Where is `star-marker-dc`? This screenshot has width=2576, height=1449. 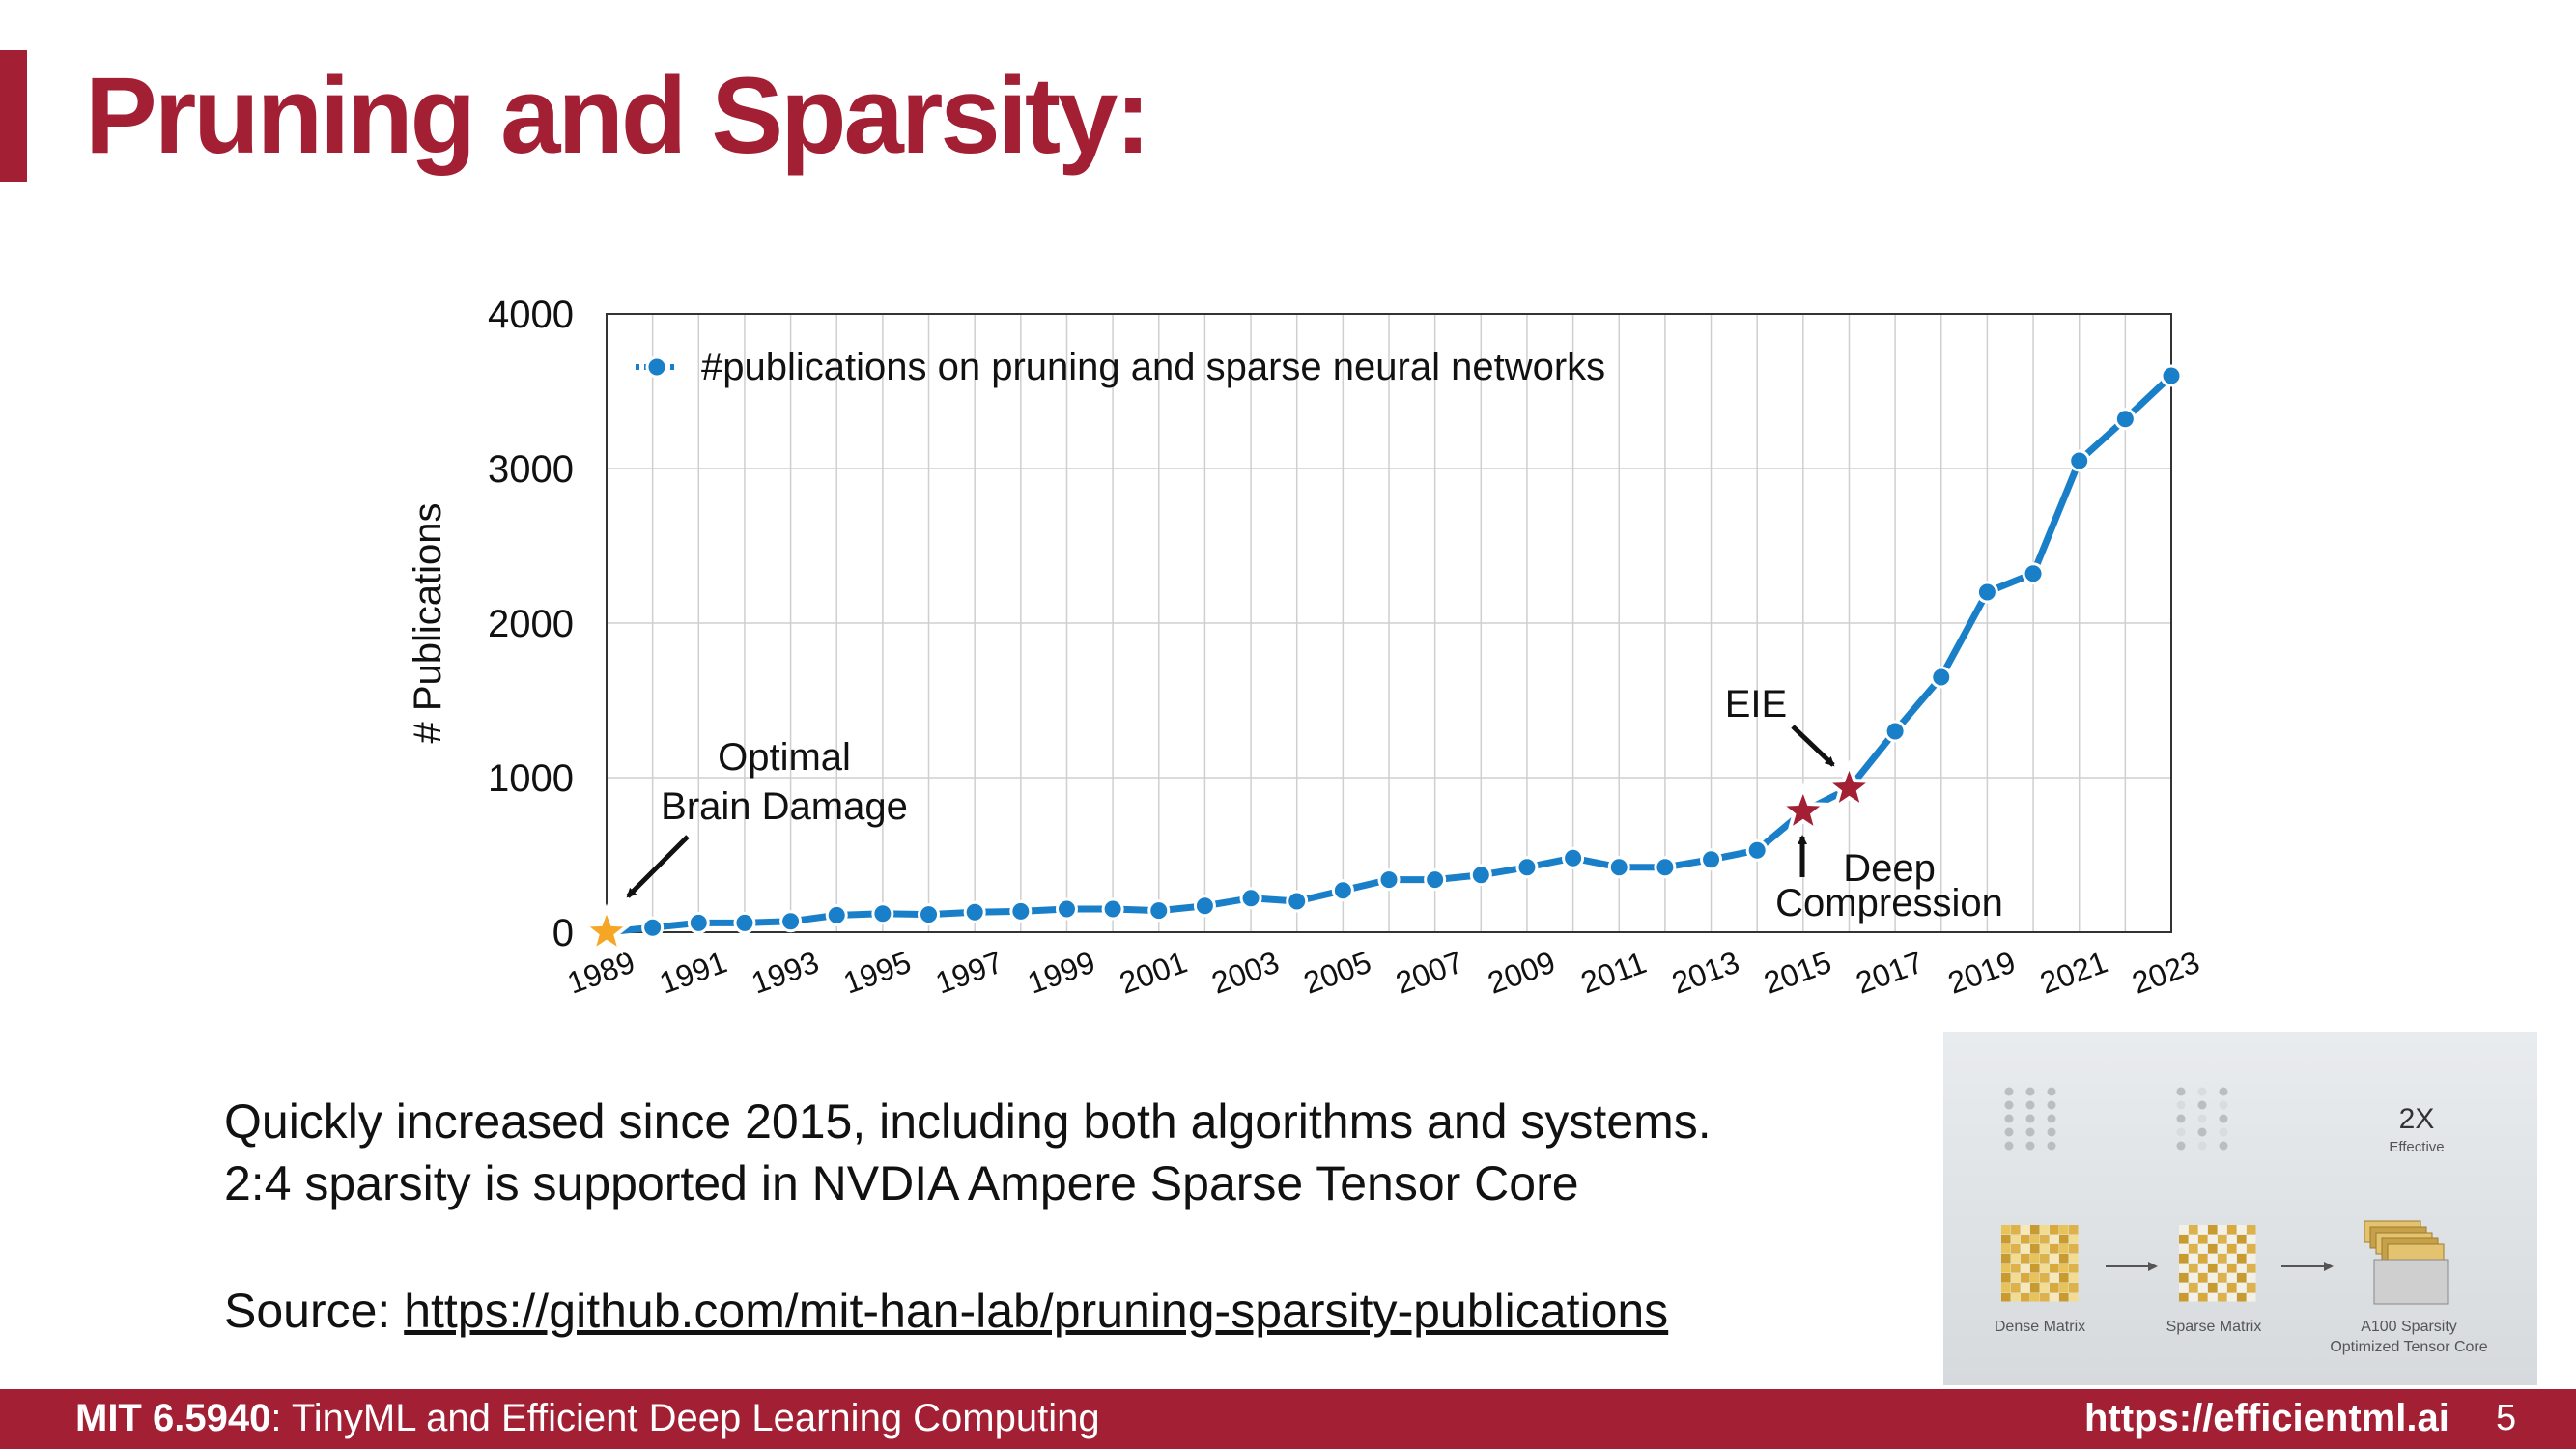
star-marker-dc is located at coordinates (1803, 809).